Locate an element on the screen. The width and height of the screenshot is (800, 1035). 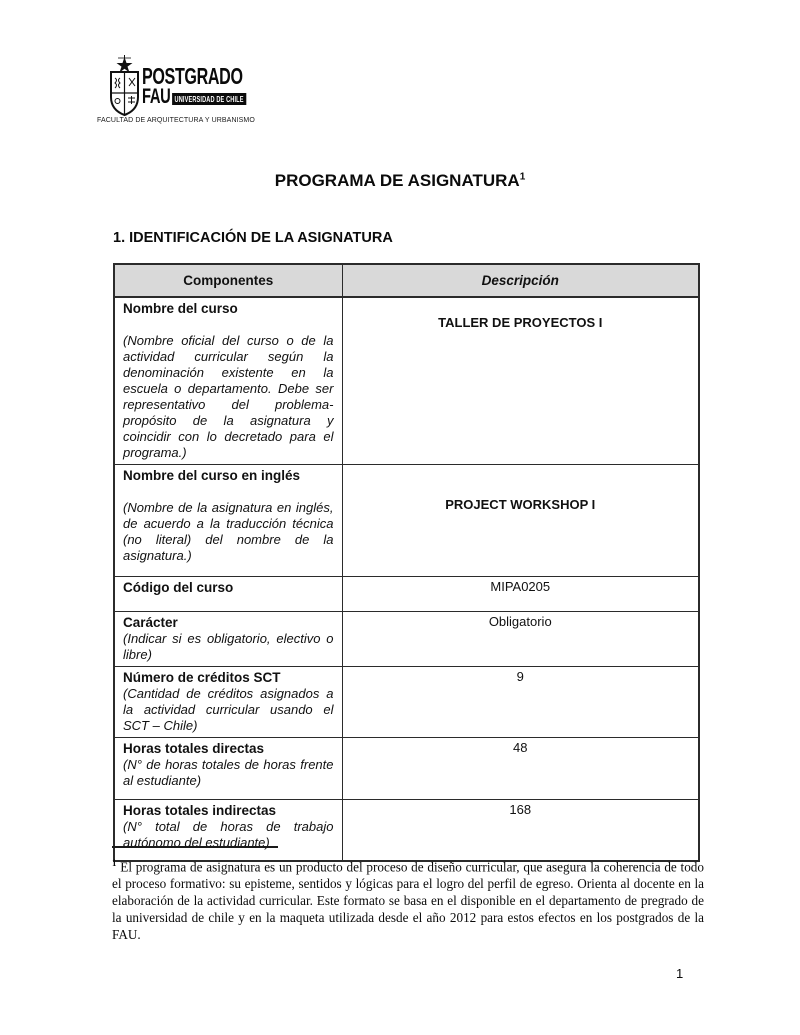
row-value: MIPA0205 is located at coordinates (520, 586).